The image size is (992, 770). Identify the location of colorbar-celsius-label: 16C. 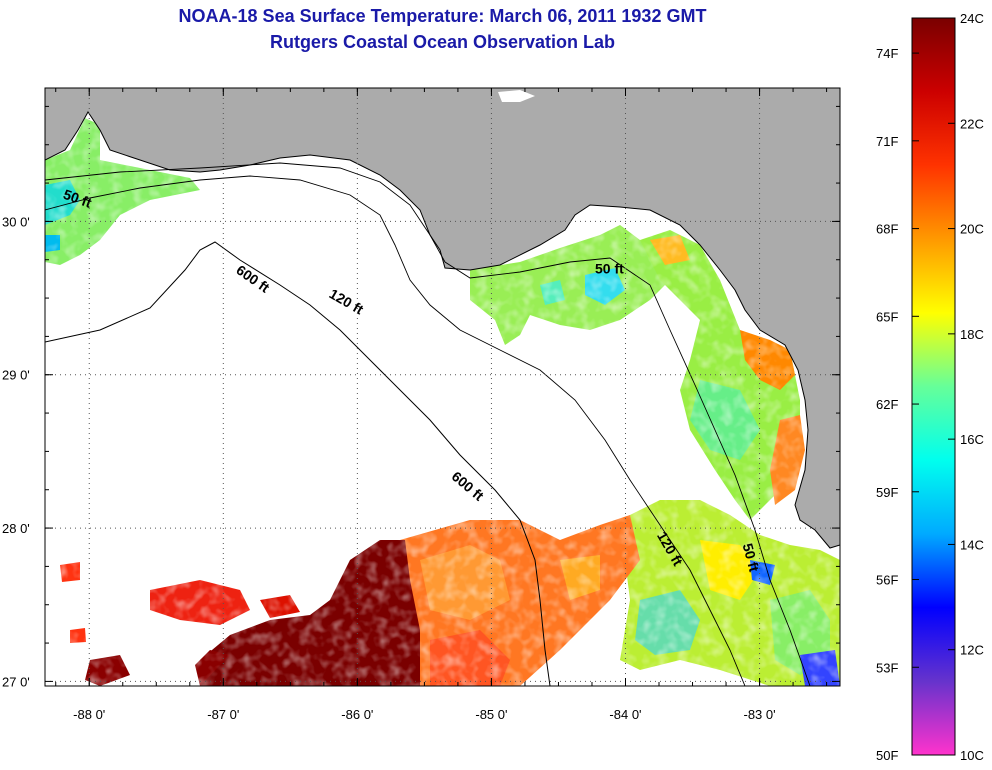
(972, 439).